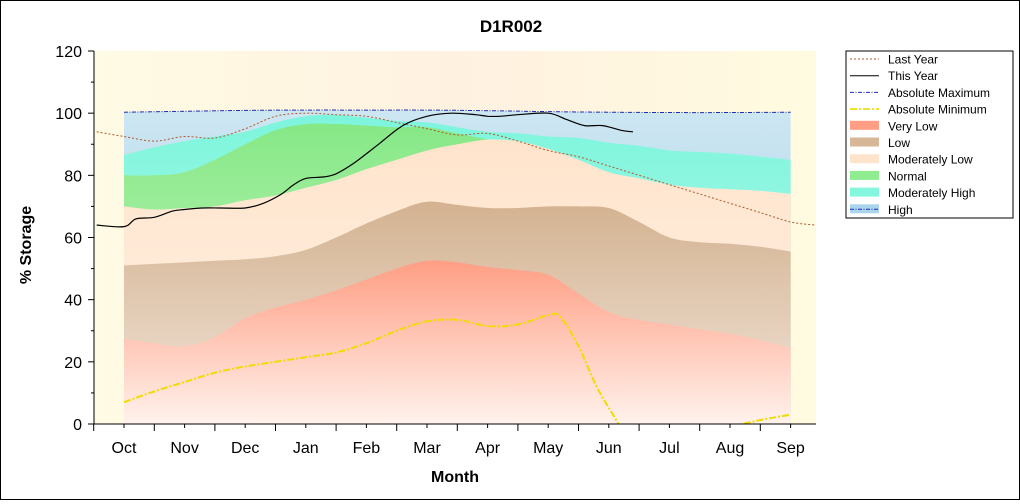 The image size is (1020, 504). Describe the element at coordinates (899, 143) in the screenshot. I see `legend-label: Low` at that location.